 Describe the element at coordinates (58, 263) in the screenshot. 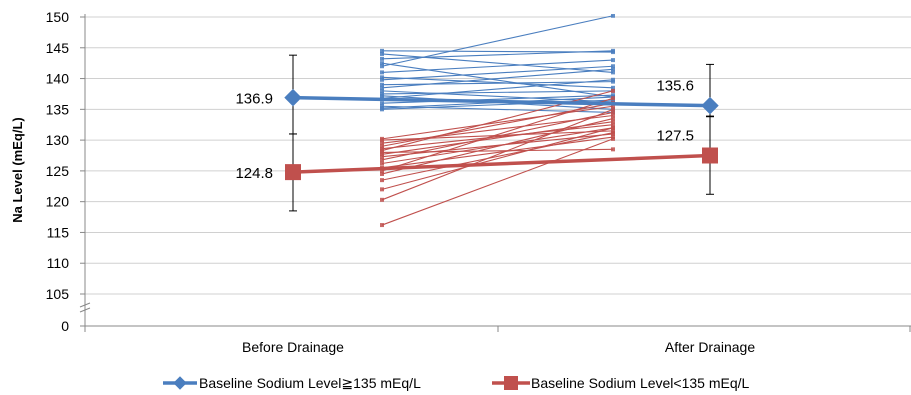

I see `y-tick-label: 110` at that location.